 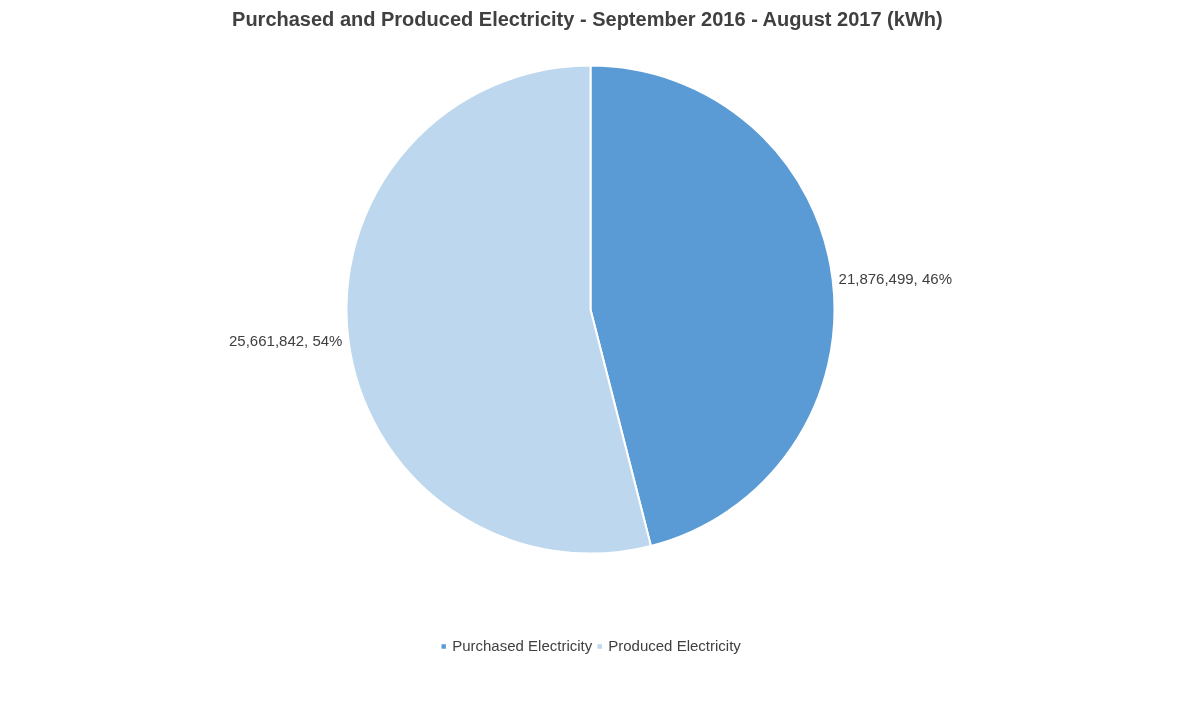 What do you see at coordinates (522, 645) in the screenshot?
I see `legend-label: Purchased Electricity` at bounding box center [522, 645].